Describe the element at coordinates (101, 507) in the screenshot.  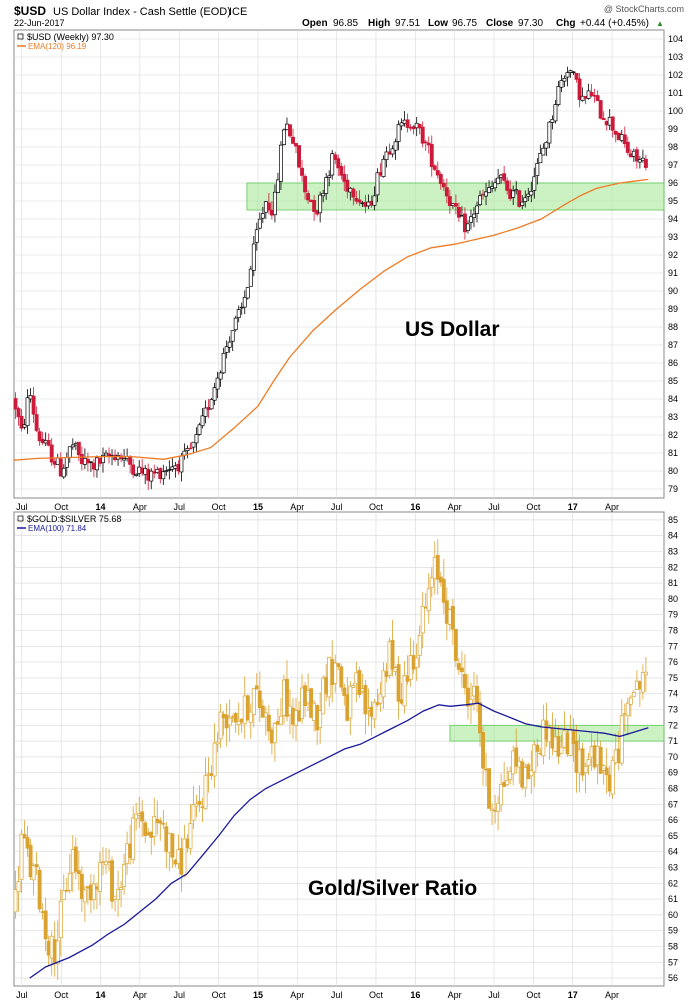
I see `usd-x-tick-label: 14` at that location.